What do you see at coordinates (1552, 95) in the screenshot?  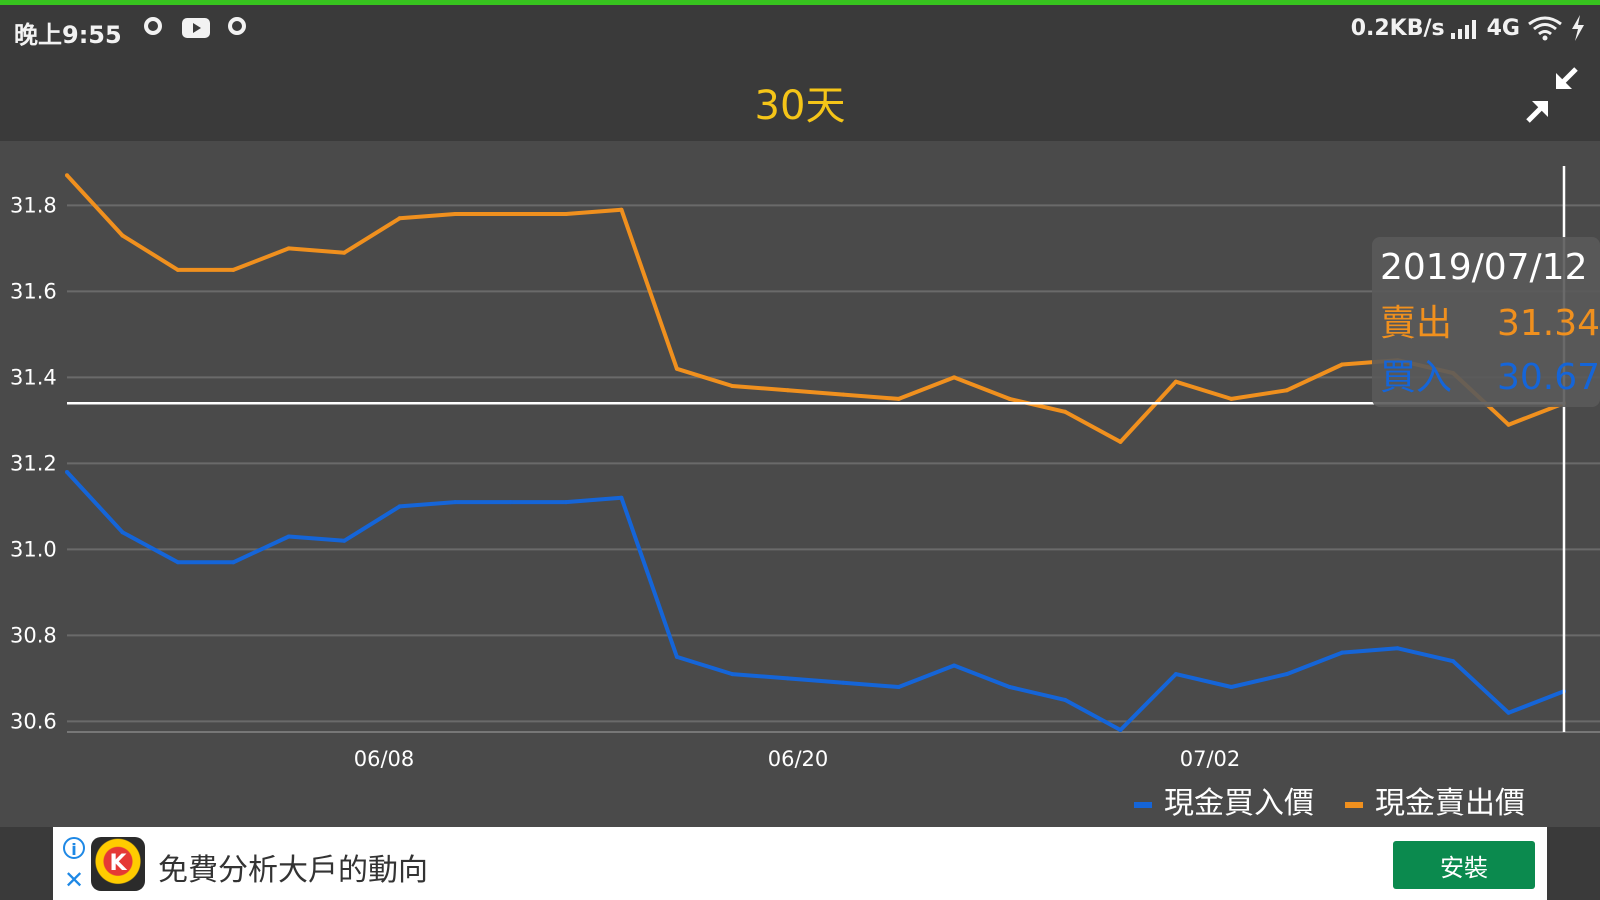 I see `expand-arrows-icon` at bounding box center [1552, 95].